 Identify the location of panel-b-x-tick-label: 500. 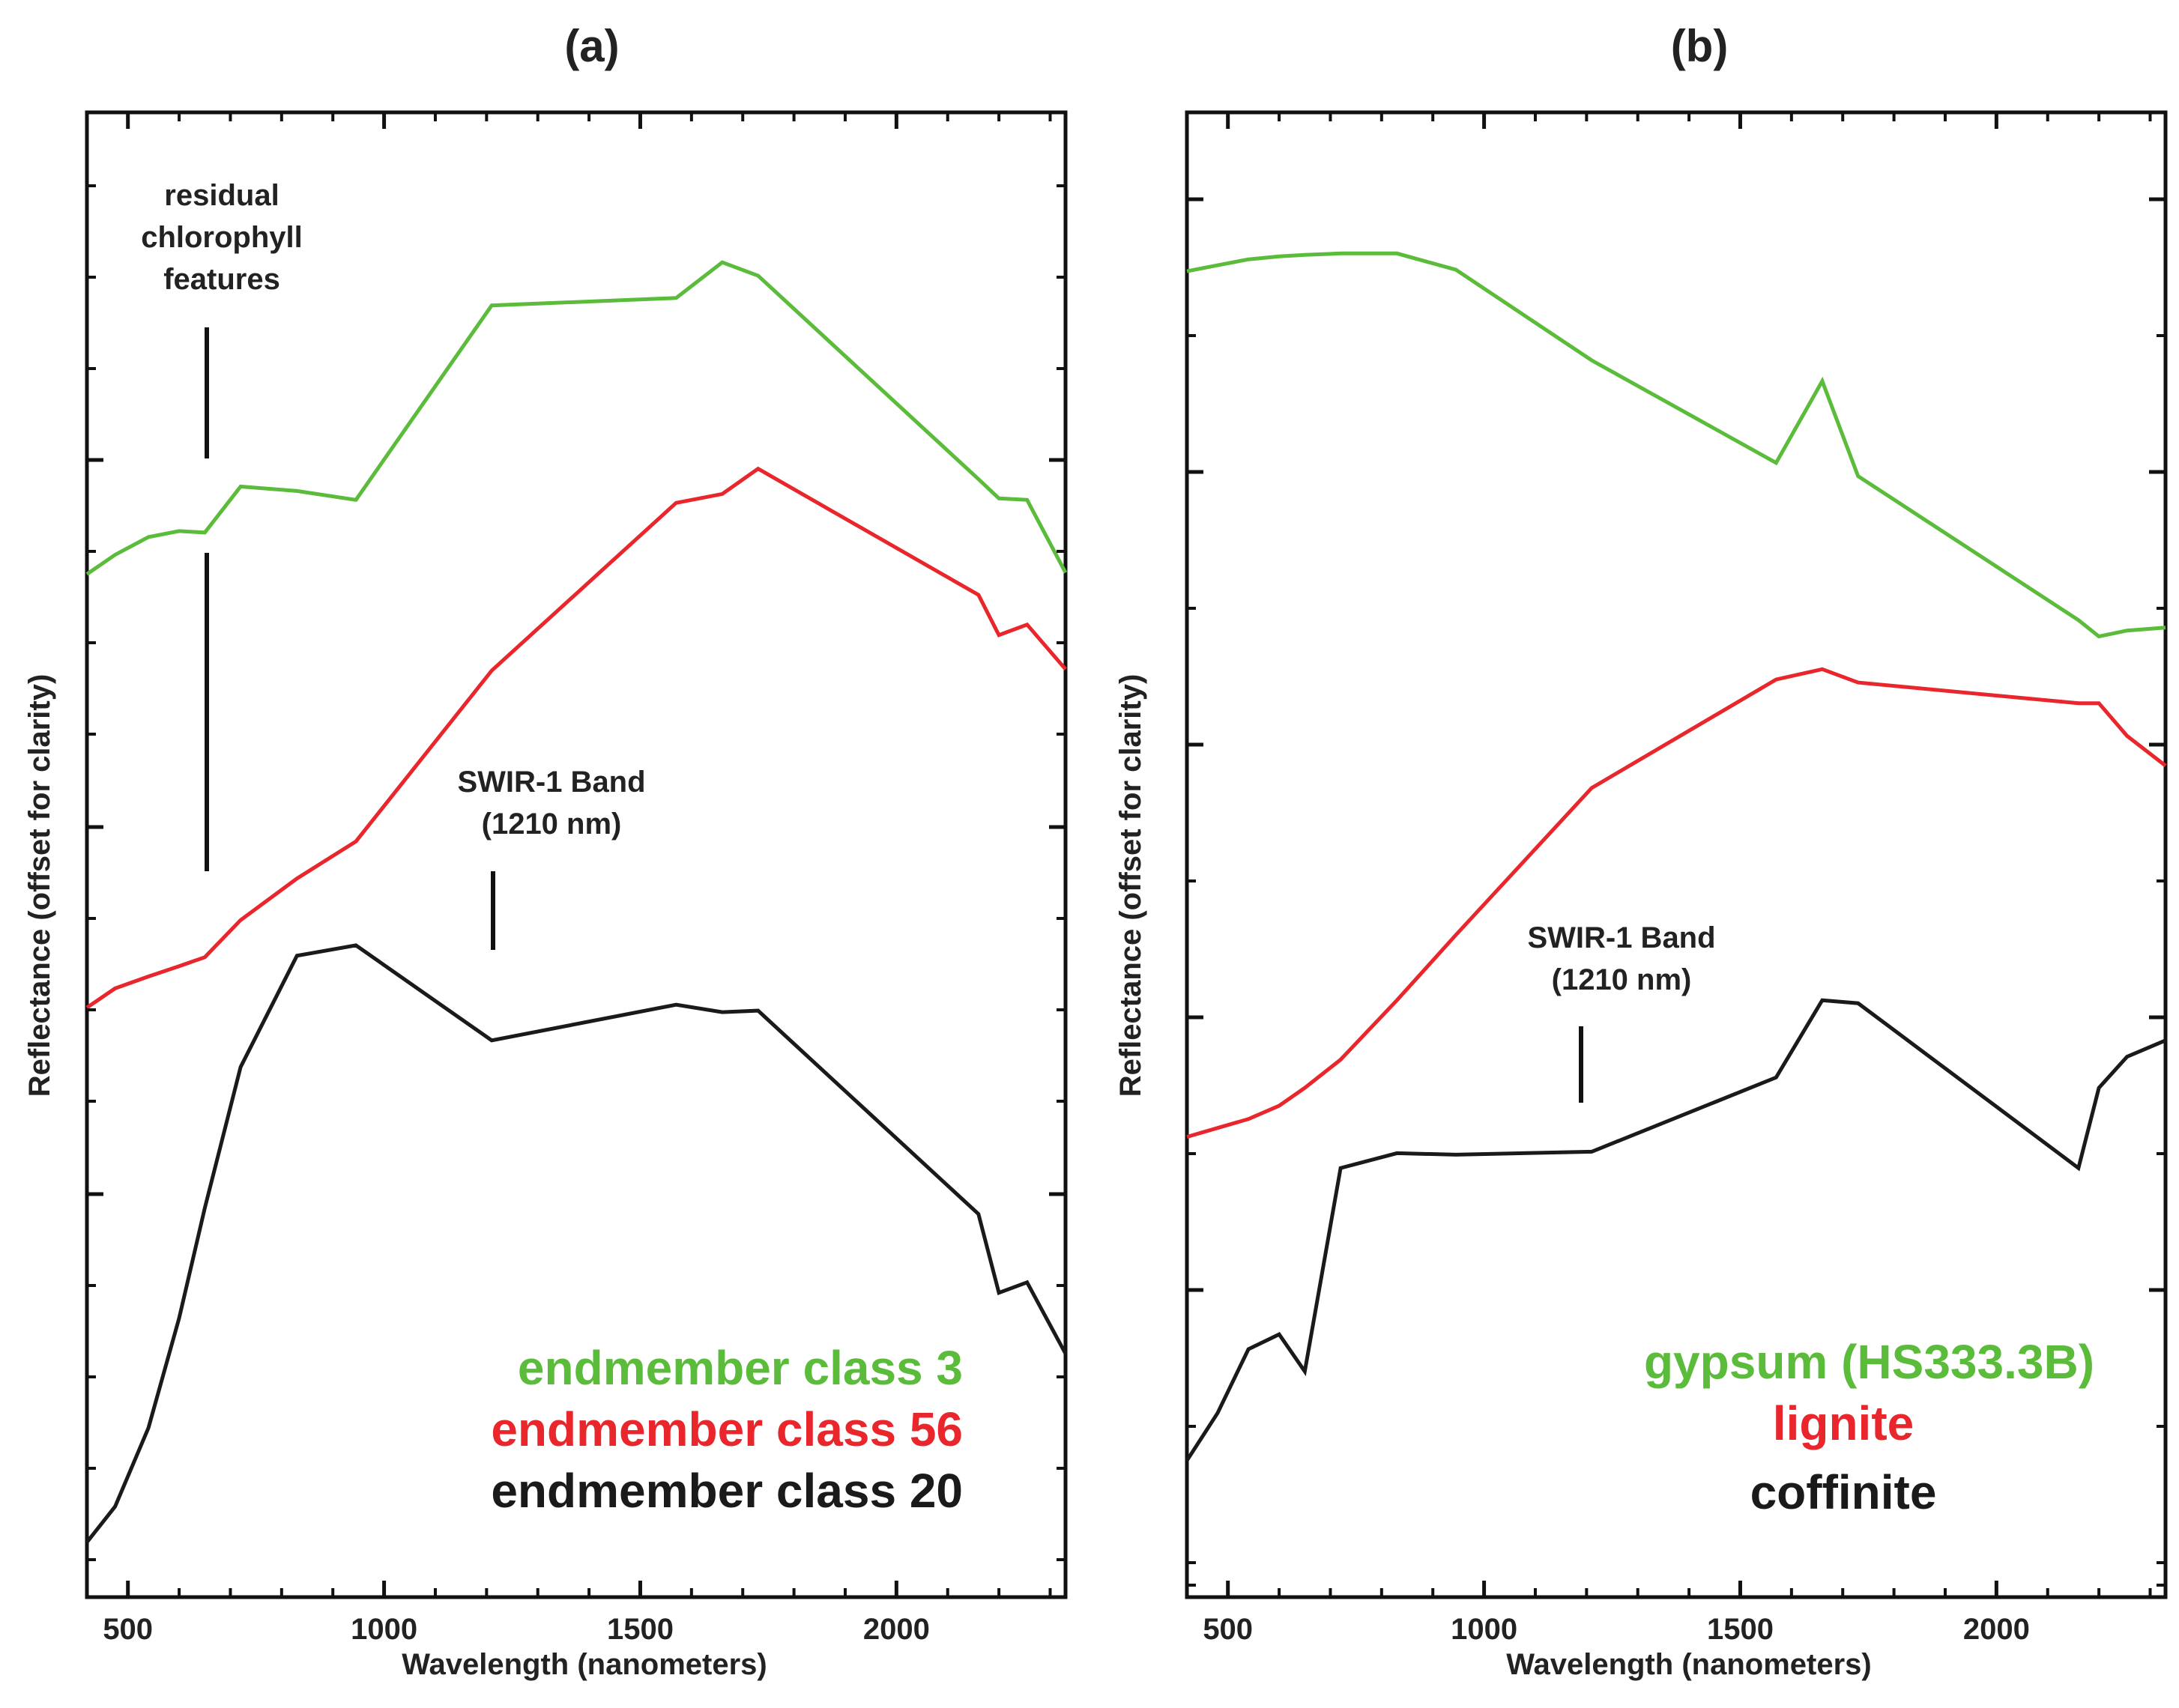
(1228, 1629).